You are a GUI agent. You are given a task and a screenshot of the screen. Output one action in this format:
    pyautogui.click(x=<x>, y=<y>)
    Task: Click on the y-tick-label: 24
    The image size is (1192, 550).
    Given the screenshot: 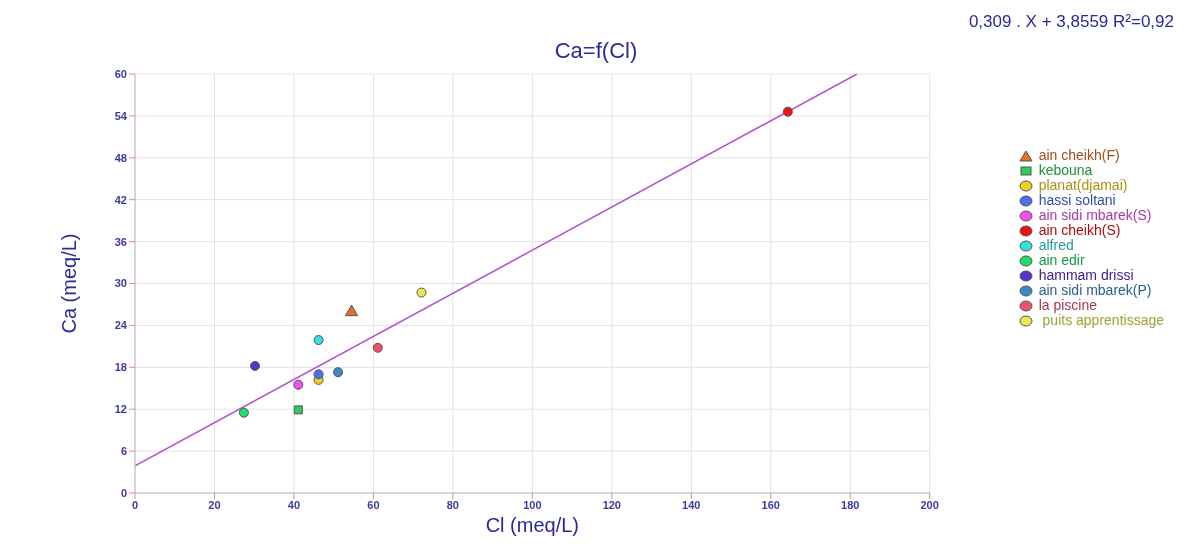 What is the action you would take?
    pyautogui.click(x=121, y=325)
    